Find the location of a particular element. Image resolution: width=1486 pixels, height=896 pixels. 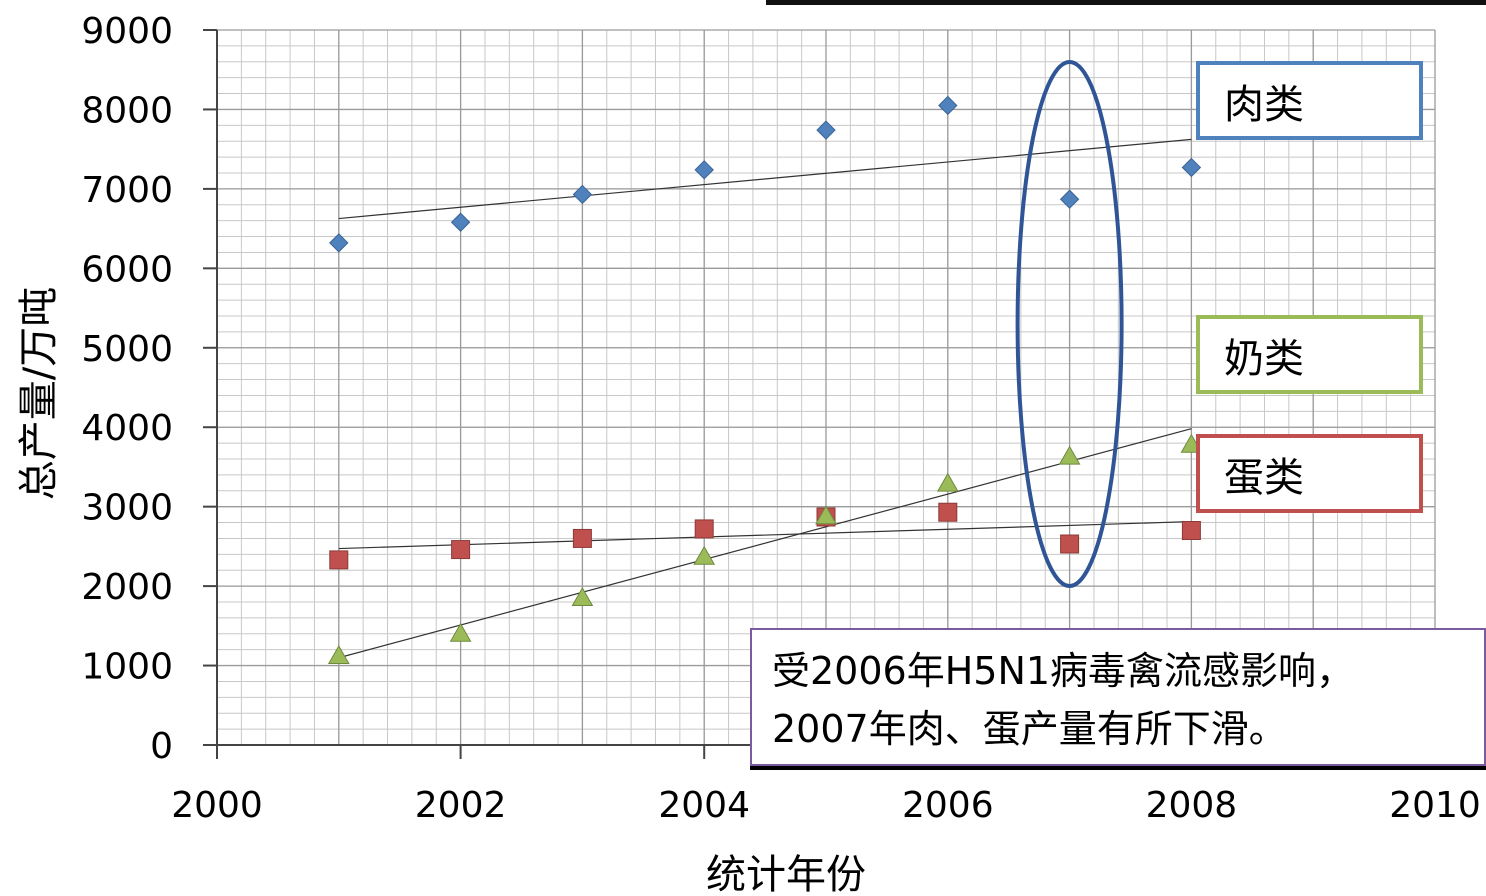

y-tick-label: 9000 is located at coordinates (127, 31).